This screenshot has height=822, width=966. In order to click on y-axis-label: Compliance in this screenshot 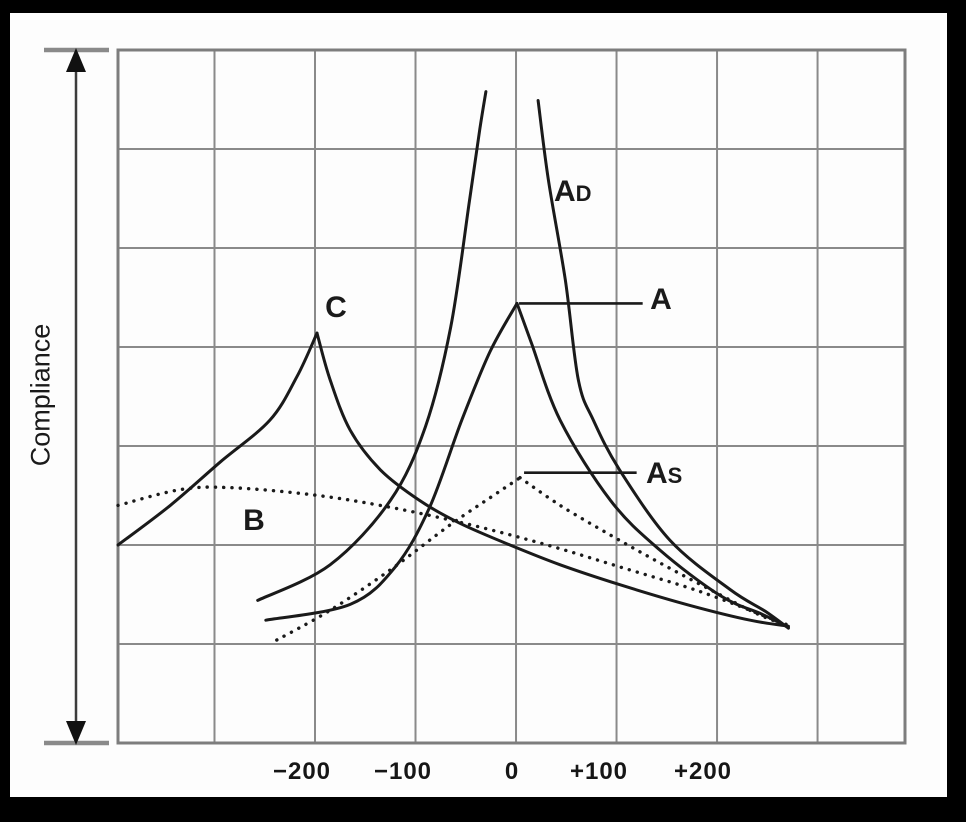, I will do `click(40, 395)`.